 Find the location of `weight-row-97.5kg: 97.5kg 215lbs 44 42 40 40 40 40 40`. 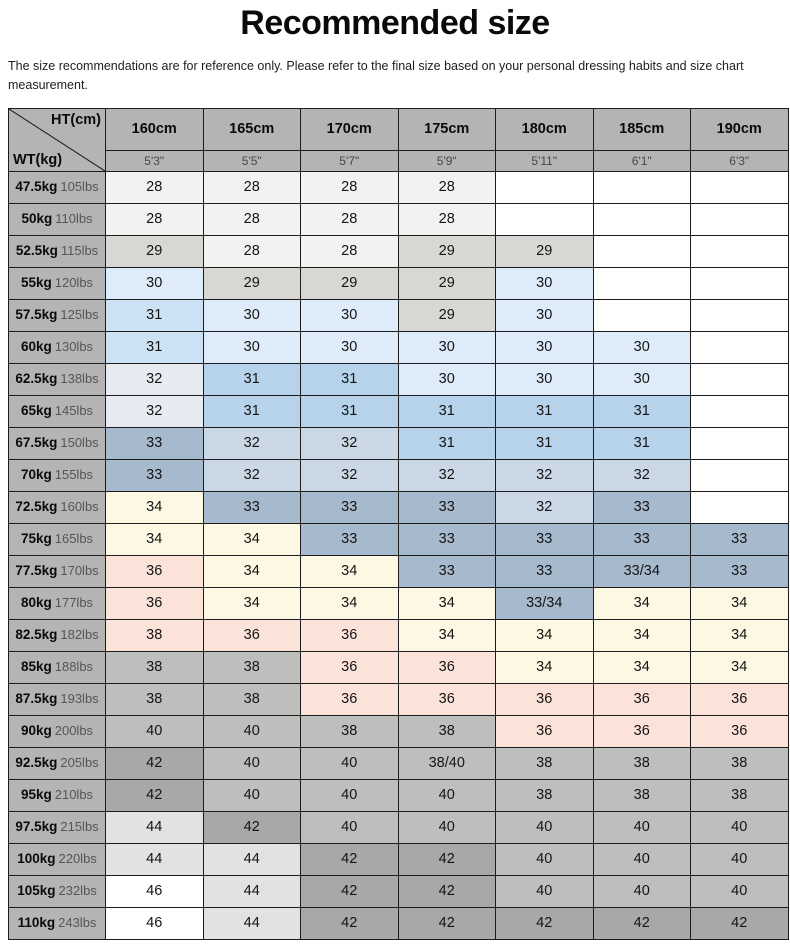

weight-row-97.5kg: 97.5kg 215lbs 44 42 40 40 40 40 40 is located at coordinates (398, 827).